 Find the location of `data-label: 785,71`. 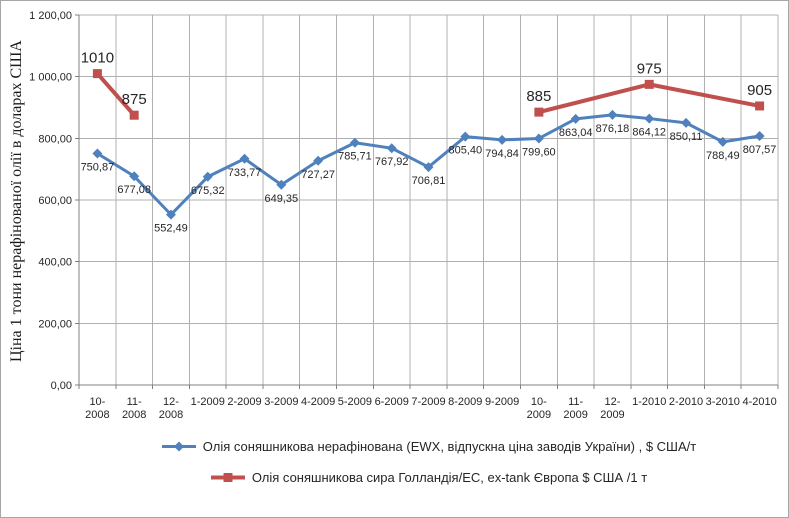

data-label: 785,71 is located at coordinates (355, 157).